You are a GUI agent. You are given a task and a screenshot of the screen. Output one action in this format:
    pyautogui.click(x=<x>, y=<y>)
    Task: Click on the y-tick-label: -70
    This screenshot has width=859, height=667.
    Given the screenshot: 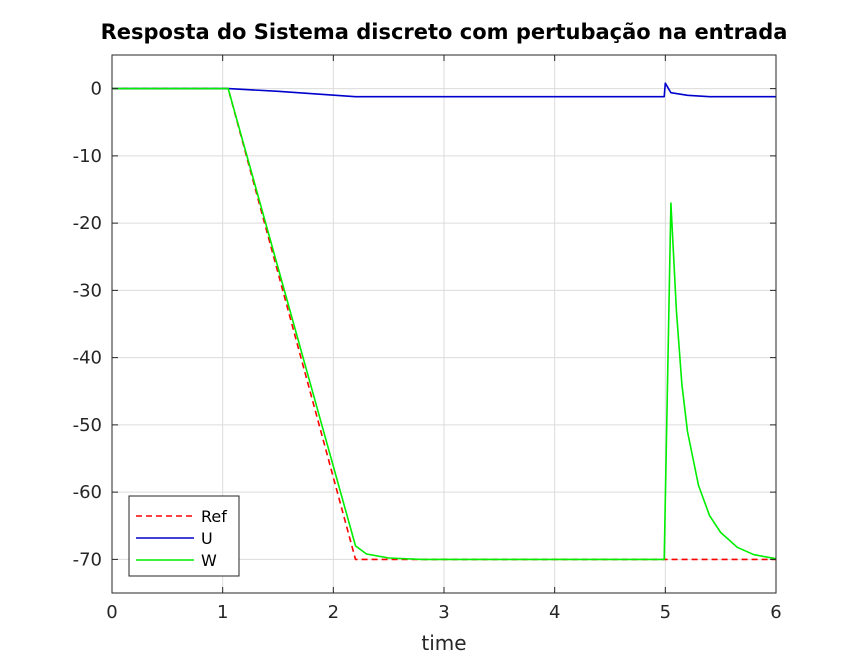 What is the action you would take?
    pyautogui.click(x=87, y=559)
    